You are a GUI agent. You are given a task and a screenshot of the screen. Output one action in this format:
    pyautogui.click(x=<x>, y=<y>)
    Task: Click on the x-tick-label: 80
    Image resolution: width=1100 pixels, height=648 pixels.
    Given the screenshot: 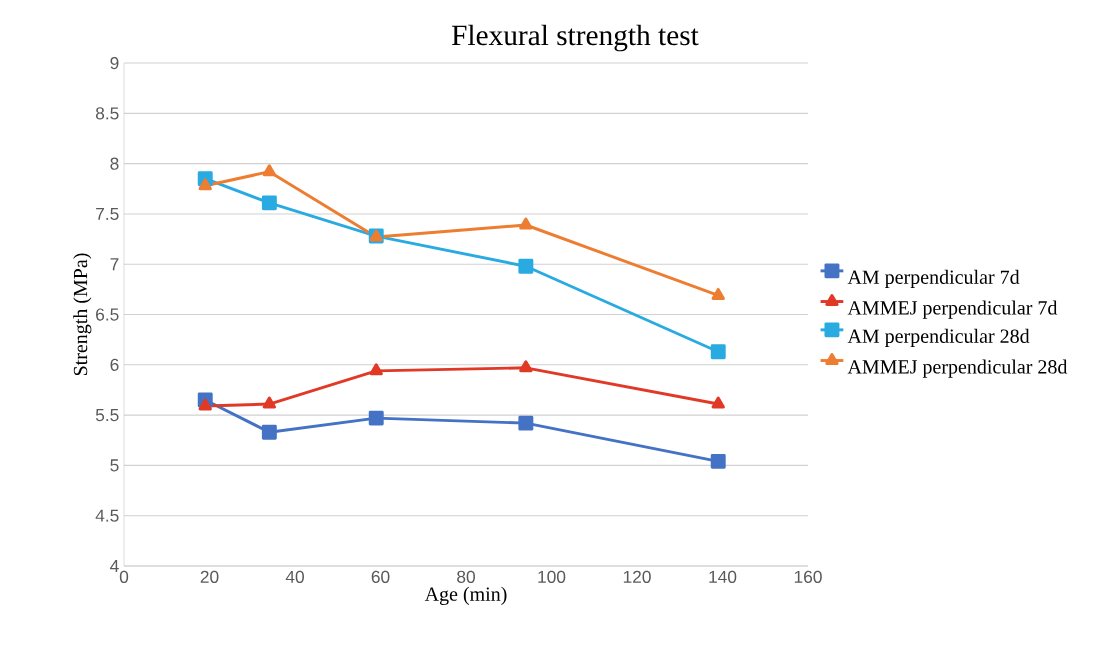 What is the action you would take?
    pyautogui.click(x=466, y=576)
    